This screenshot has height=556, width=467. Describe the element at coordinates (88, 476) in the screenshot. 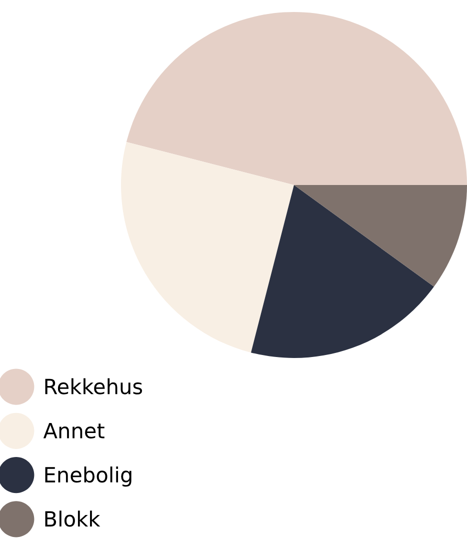

I see `legend-label: Enebolig` at that location.